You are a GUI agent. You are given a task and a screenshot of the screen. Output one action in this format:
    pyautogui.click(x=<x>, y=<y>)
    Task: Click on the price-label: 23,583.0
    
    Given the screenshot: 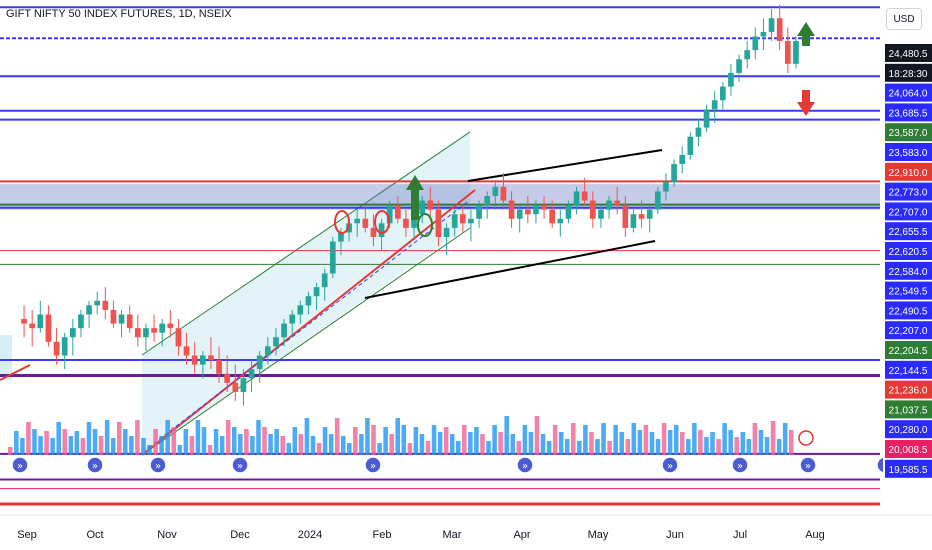 What is the action you would take?
    pyautogui.click(x=908, y=153)
    